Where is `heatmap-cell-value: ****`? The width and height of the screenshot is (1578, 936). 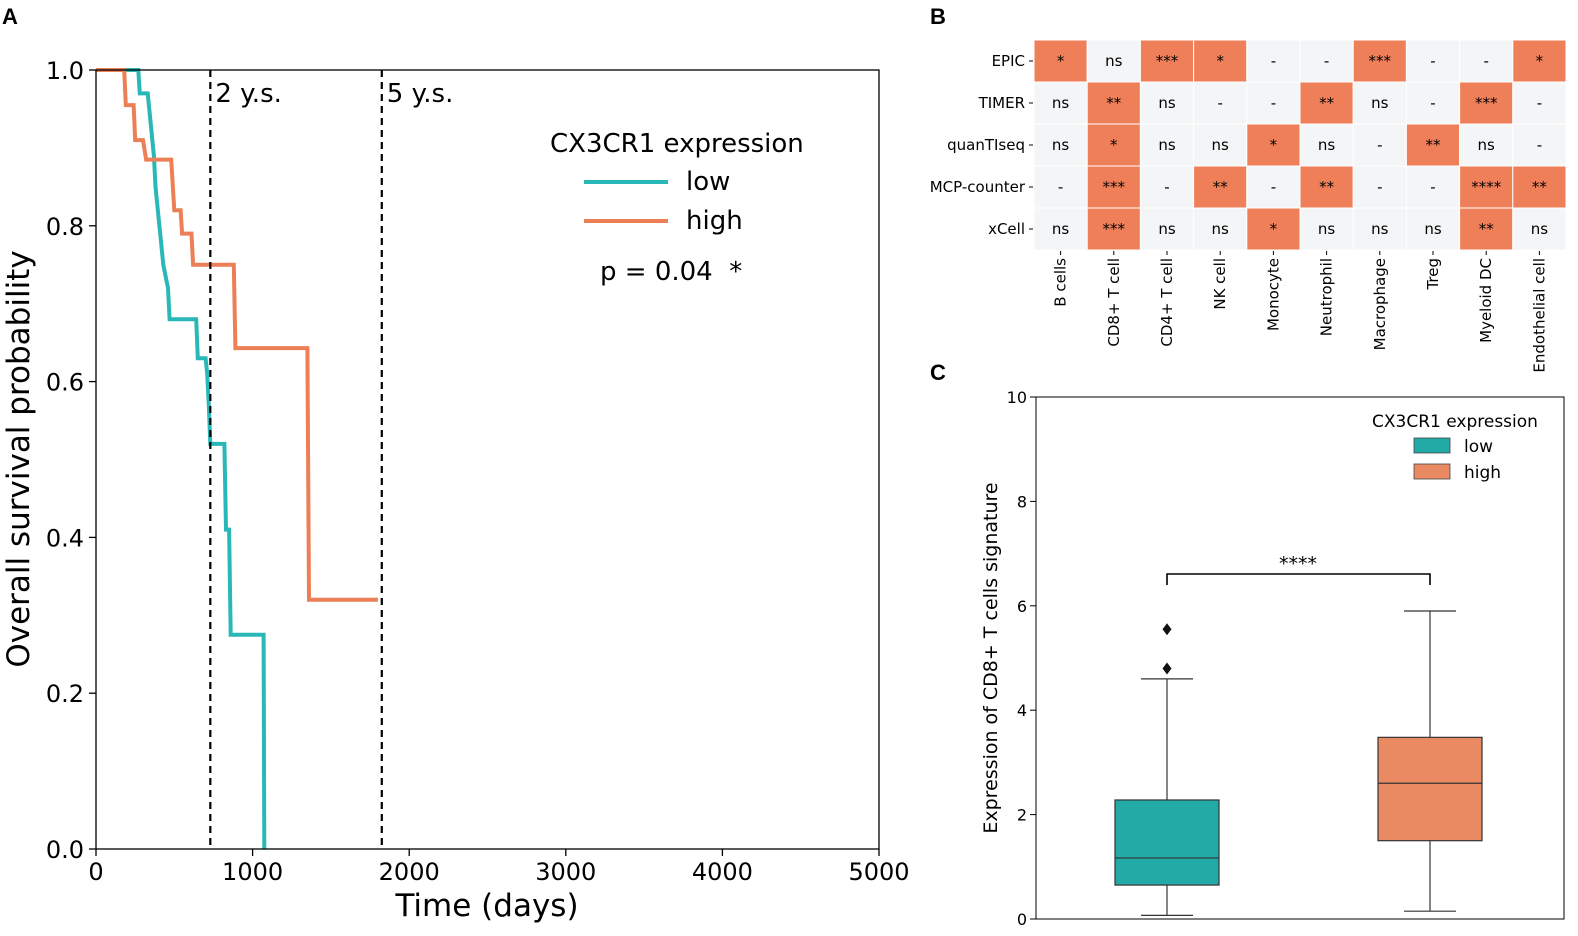 heatmap-cell-value: **** is located at coordinates (1486, 187).